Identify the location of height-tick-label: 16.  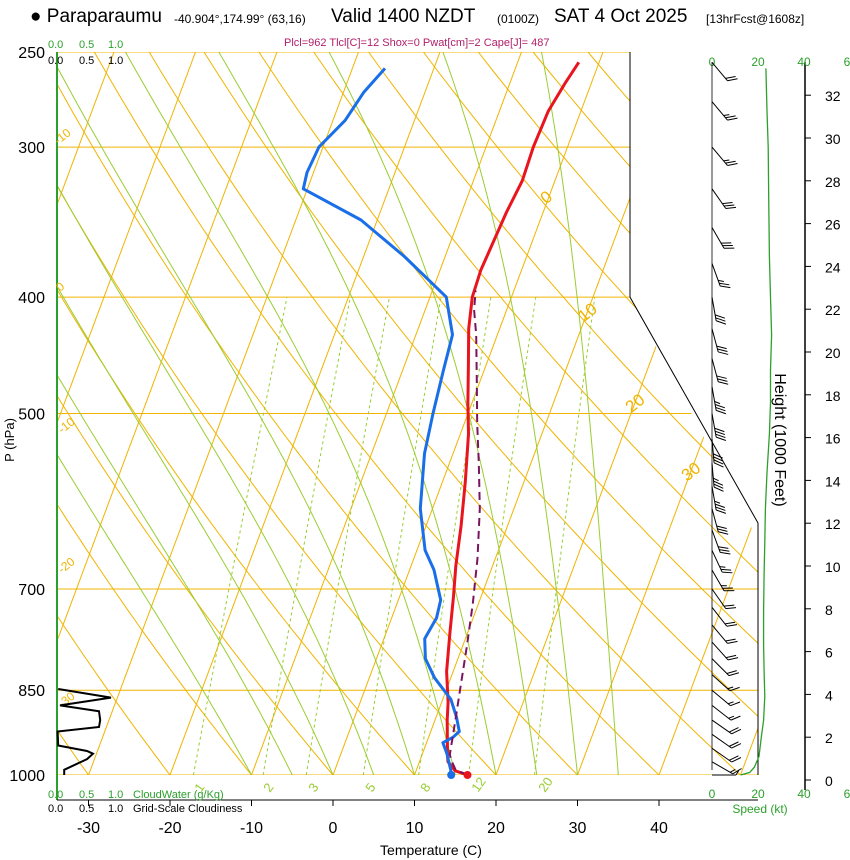
(833, 439).